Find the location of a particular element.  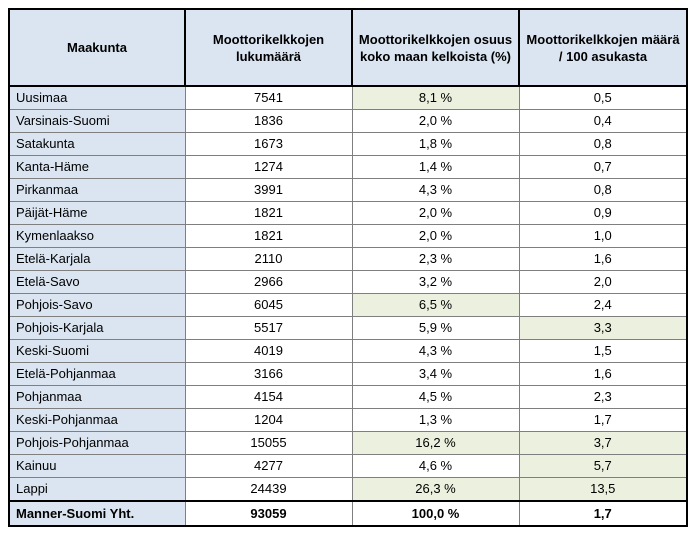

count-cell: 3991 is located at coordinates (268, 190).